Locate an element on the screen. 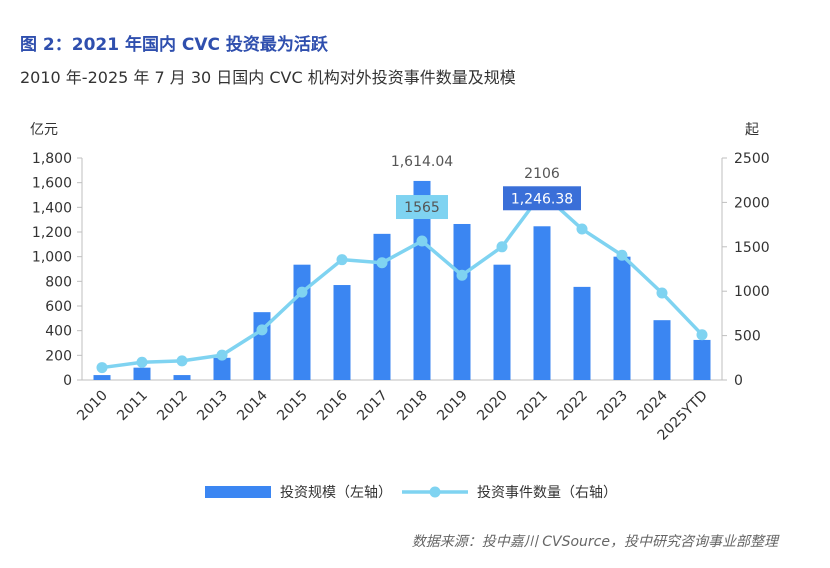  y-right-tick-label: 1500 is located at coordinates (752, 248).